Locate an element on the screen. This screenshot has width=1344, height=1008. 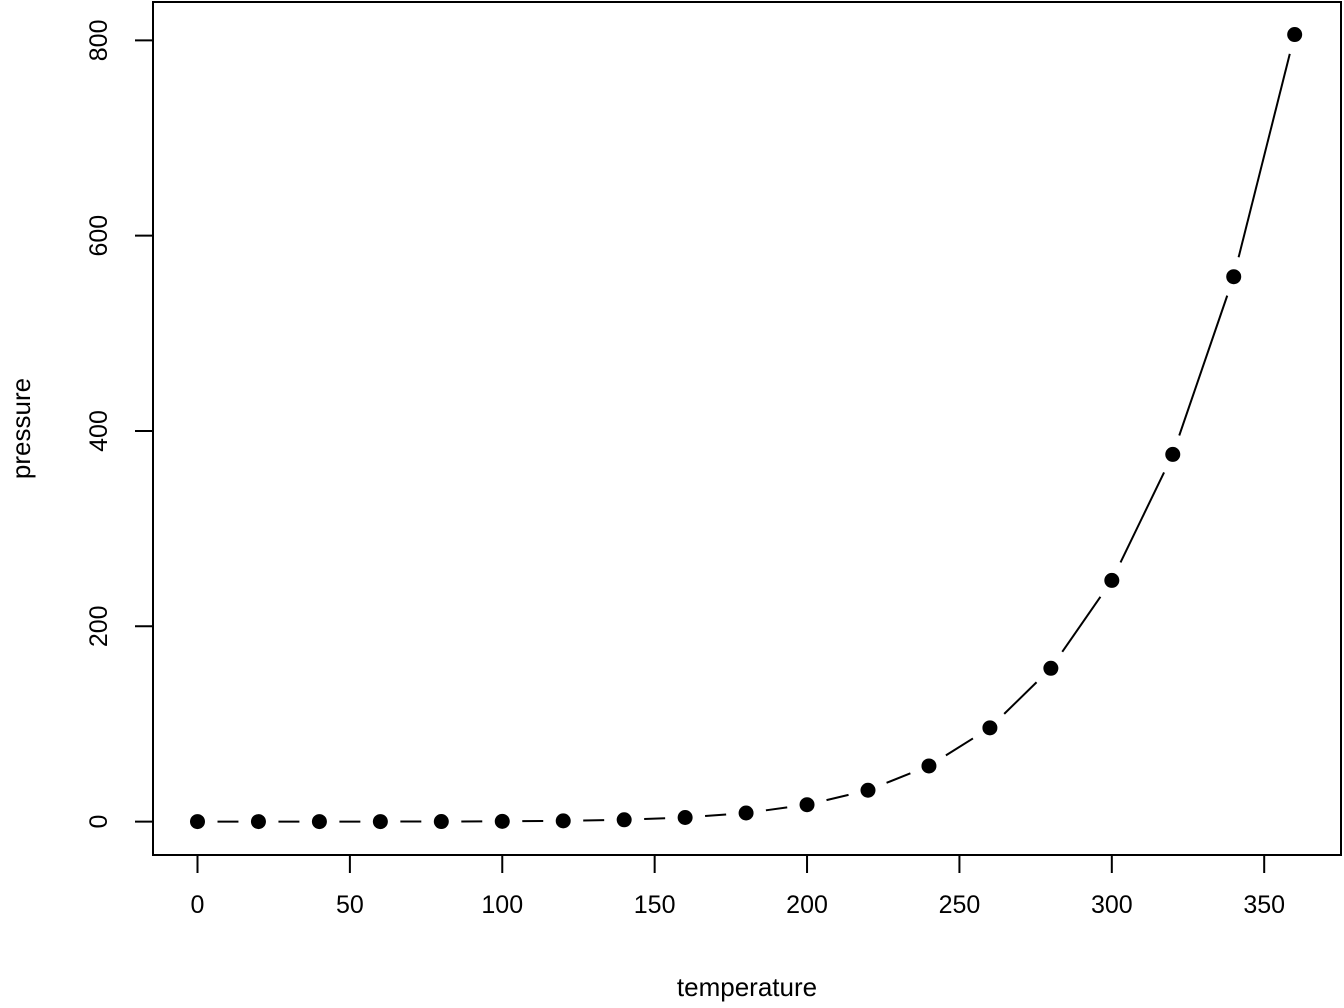
x-axis-tick-label: 50 is located at coordinates (350, 905).